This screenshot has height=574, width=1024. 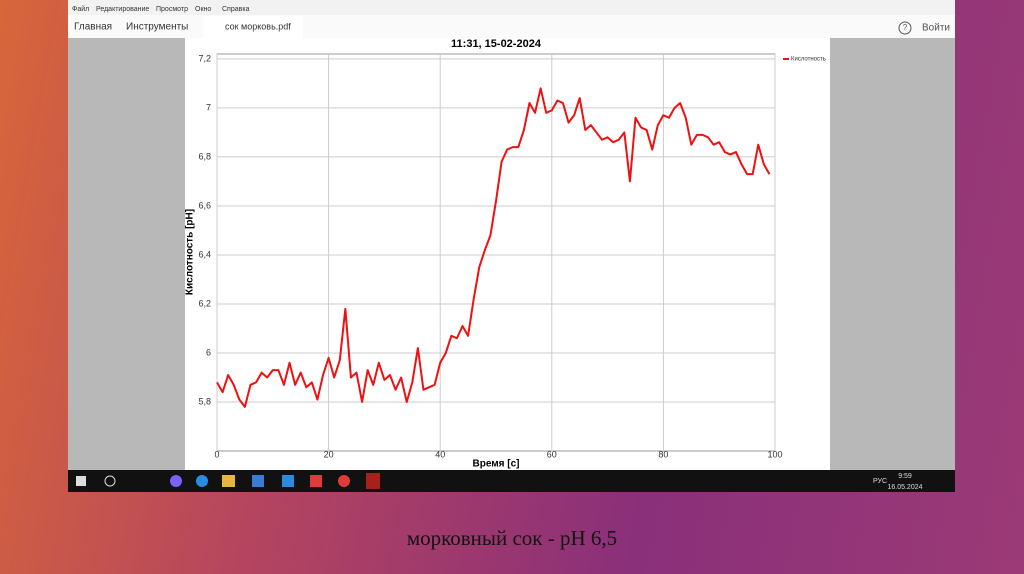 What do you see at coordinates (496, 44) in the screenshot?
I see `chart-title: 11:31, 15-02-2024` at bounding box center [496, 44].